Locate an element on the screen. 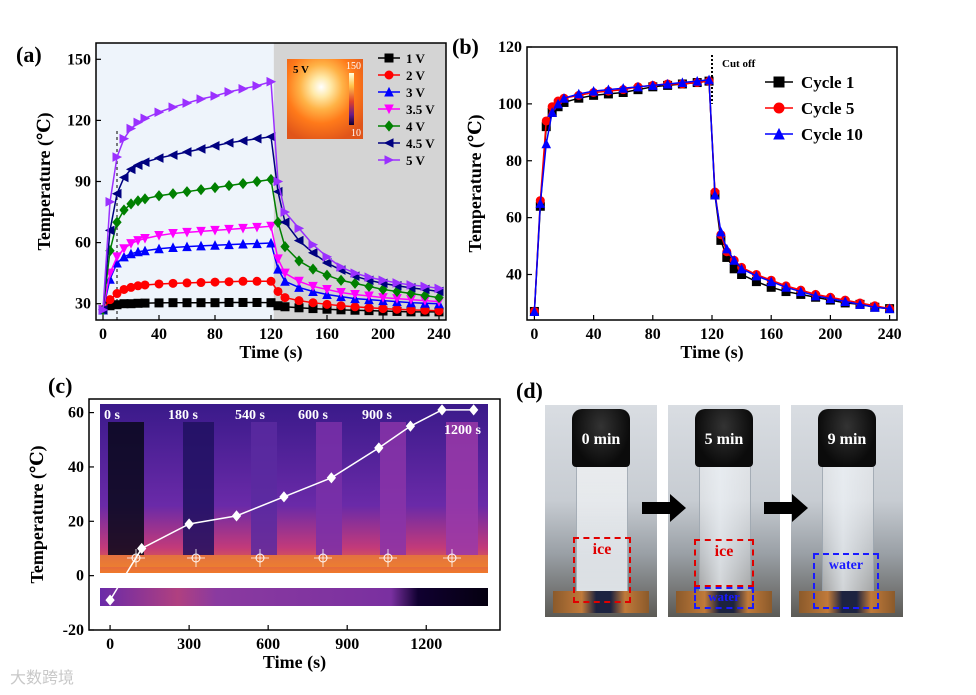 This screenshot has width=976, height=695. arrow-right-icon is located at coordinates (664, 508).